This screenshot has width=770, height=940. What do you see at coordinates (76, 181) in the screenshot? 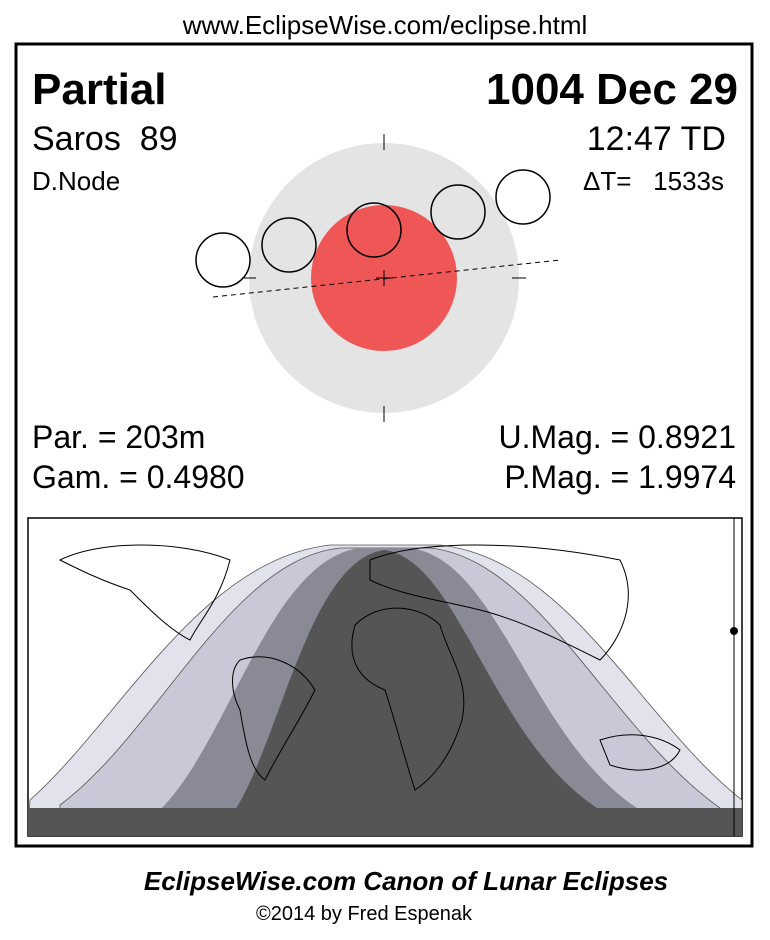
I see `node: D.Node` at bounding box center [76, 181].